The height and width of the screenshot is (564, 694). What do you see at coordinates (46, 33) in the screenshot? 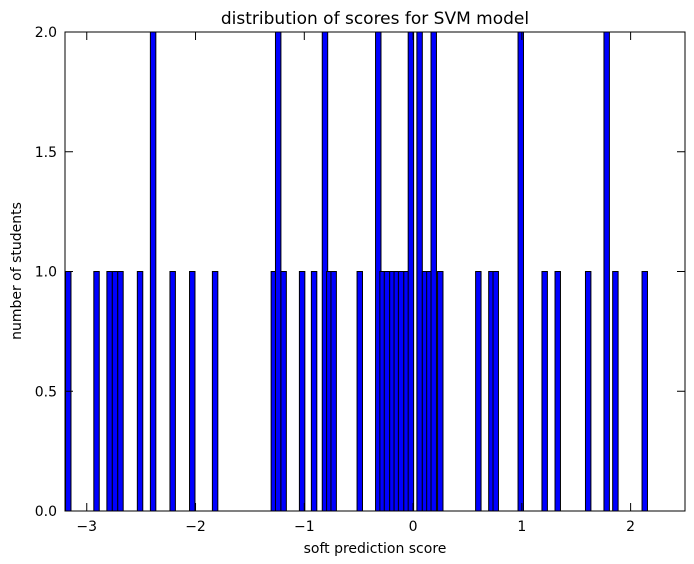
I see `y-tick-label: 2.0` at bounding box center [46, 33].